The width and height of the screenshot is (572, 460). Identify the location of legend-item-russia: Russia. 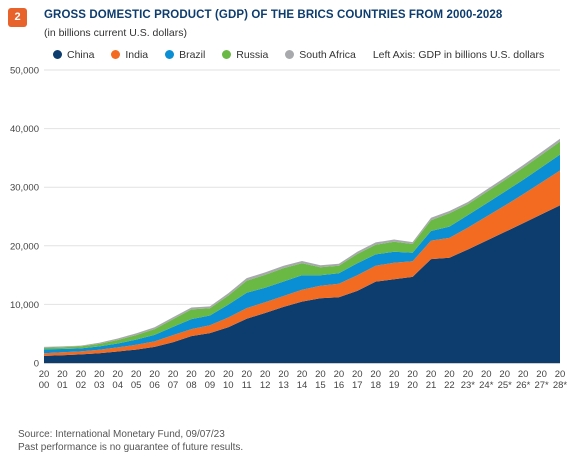
(245, 55).